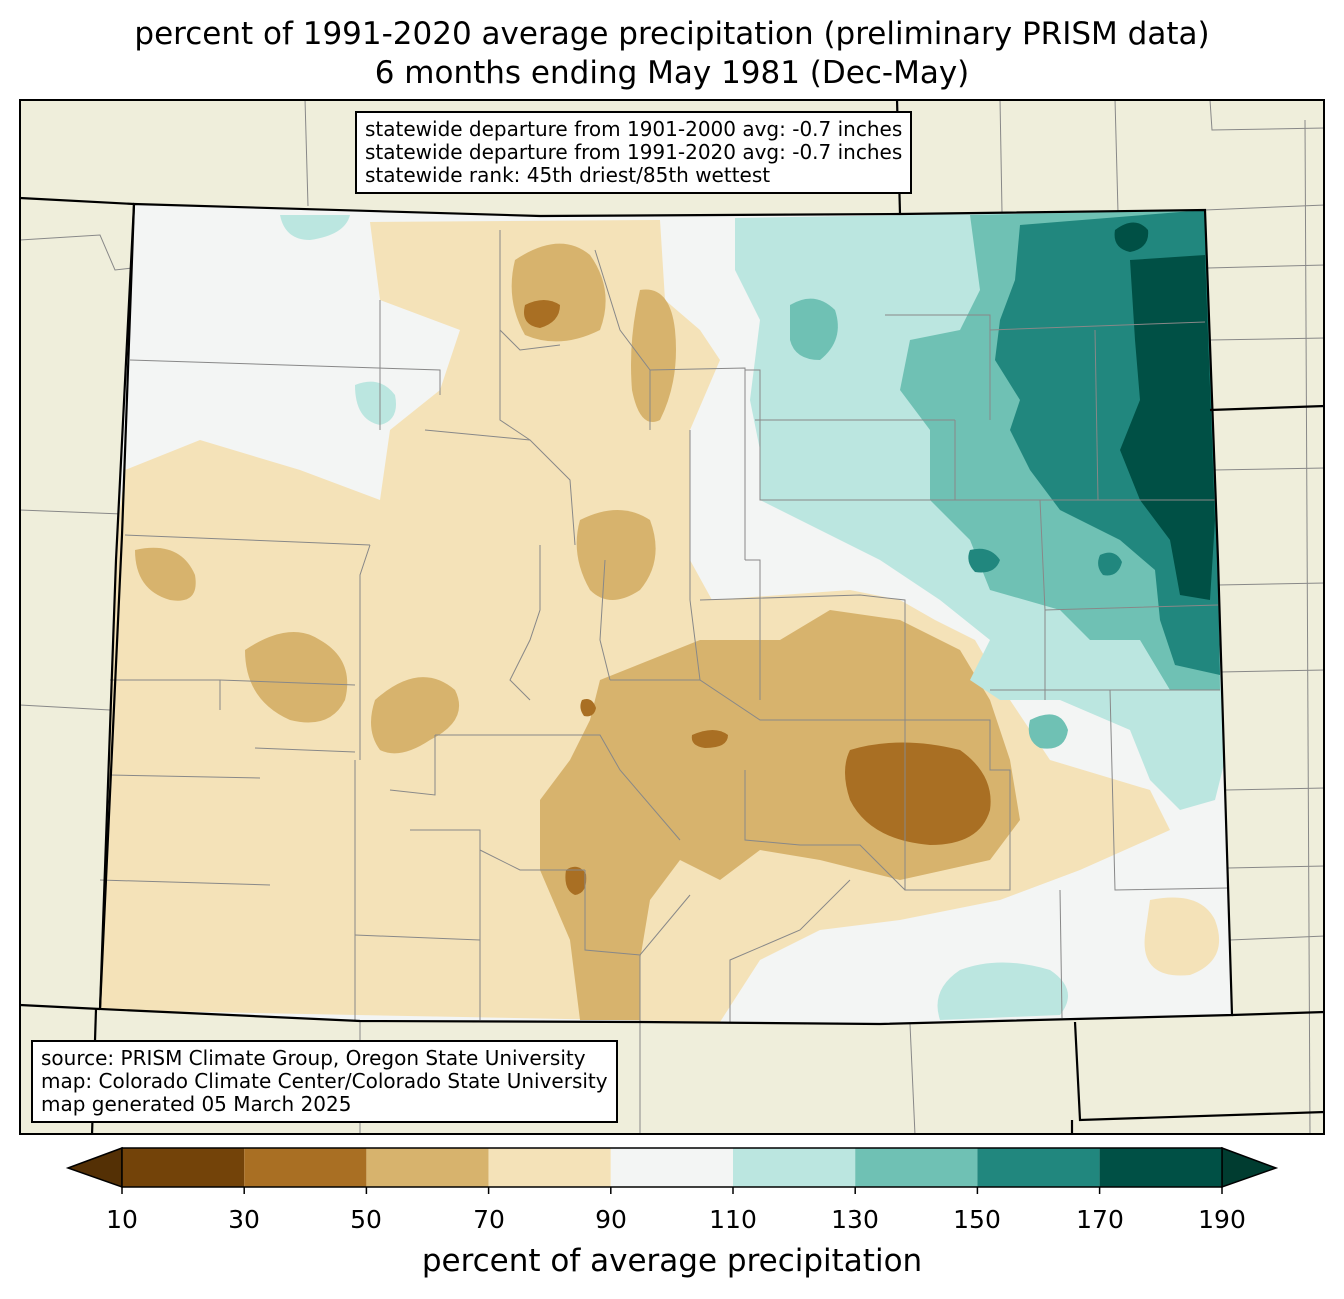  I want to click on map-subtitle: 6 months ending May 1981 (Dec-May), so click(672, 73).